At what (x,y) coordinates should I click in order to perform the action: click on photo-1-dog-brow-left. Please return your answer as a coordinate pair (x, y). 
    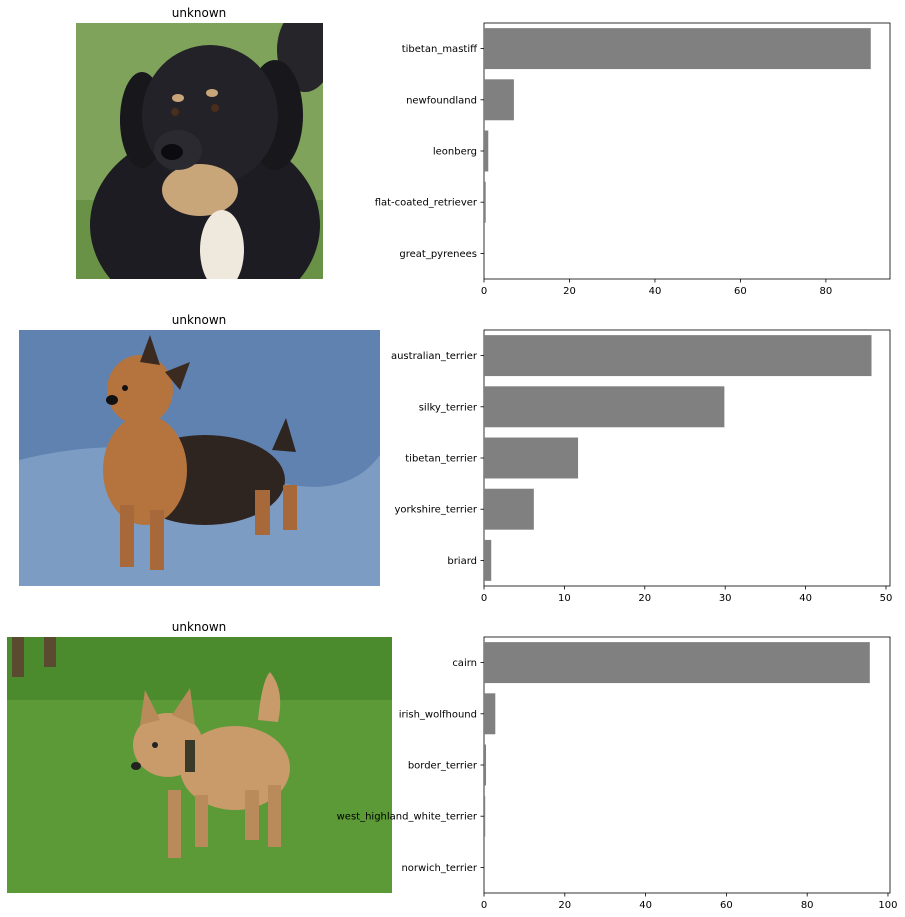
    Looking at the image, I should click on (178, 98).